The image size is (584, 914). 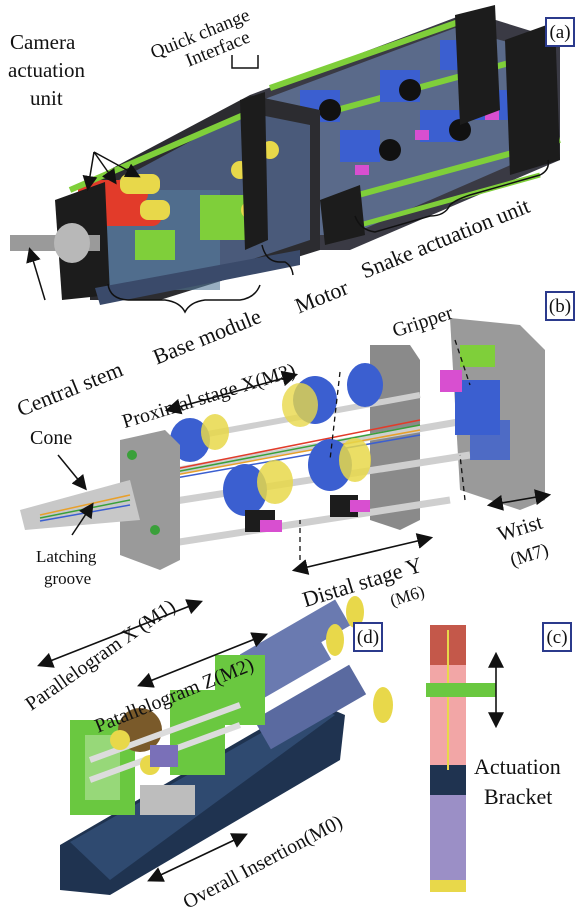 What do you see at coordinates (368, 637) in the screenshot?
I see `panel-label-d: (d)` at bounding box center [368, 637].